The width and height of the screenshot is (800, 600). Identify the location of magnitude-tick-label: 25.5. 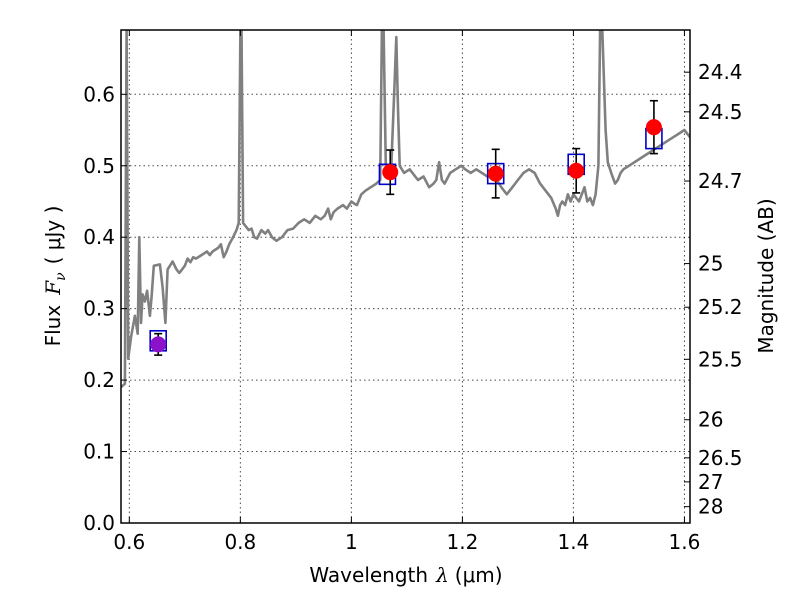
(720, 359).